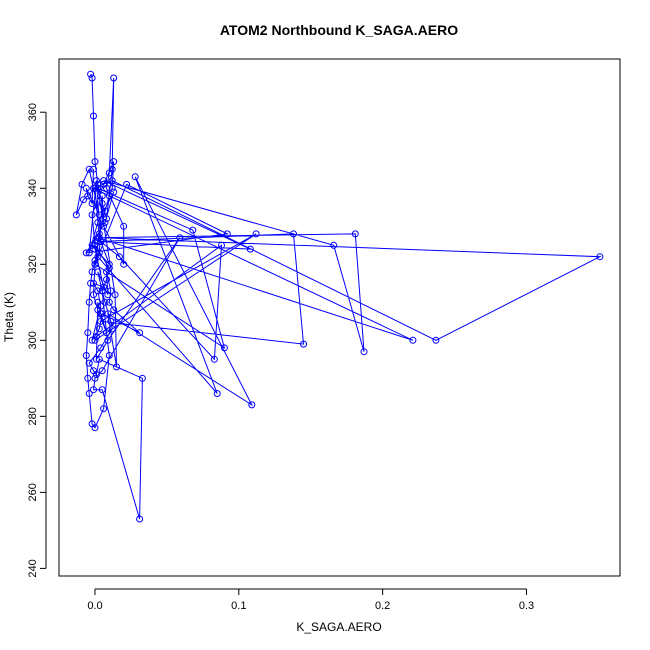  I want to click on y-tick-label: 320, so click(33, 264).